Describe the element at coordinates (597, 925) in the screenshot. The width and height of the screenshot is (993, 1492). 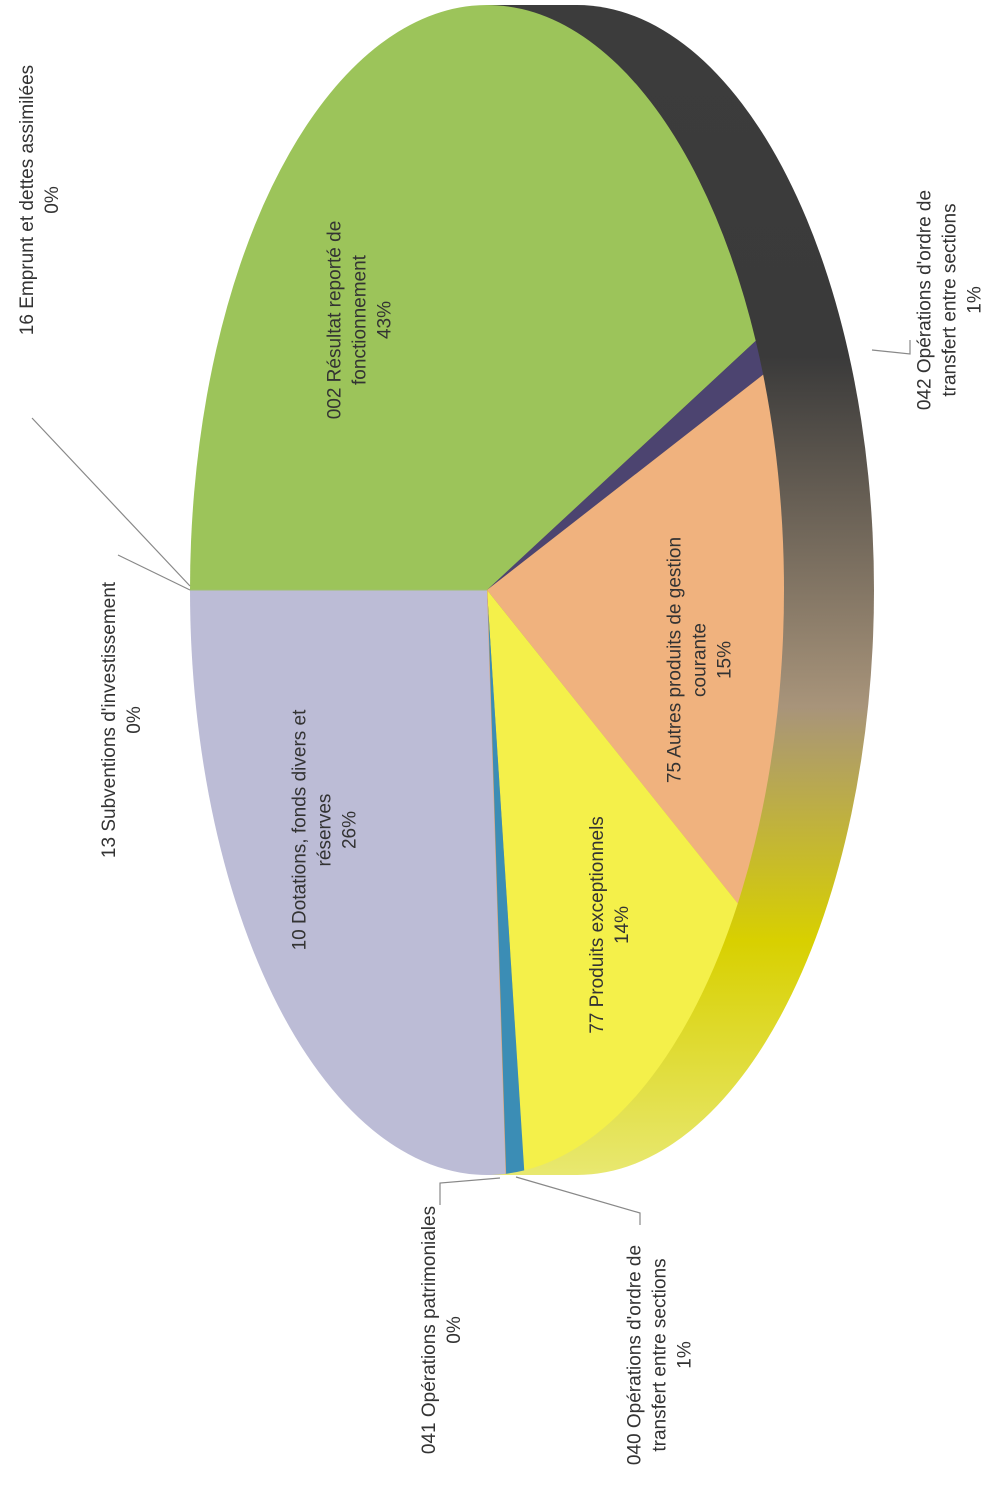
I see `category-label: 77 Produits exceptionnels` at that location.